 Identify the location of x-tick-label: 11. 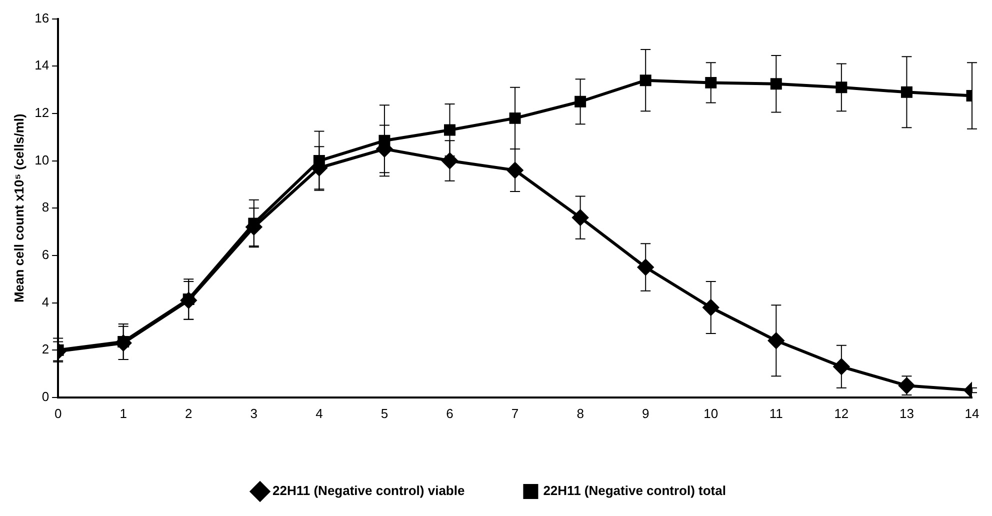
(776, 413).